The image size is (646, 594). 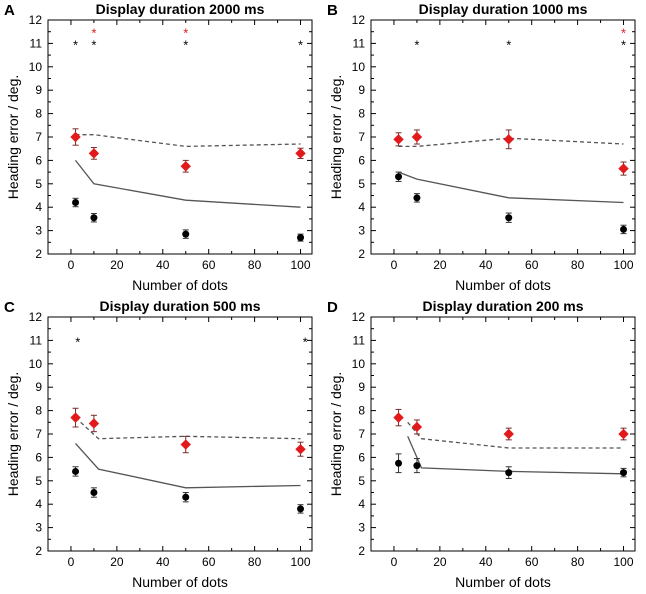 What do you see at coordinates (179, 306) in the screenshot?
I see `chart-title: Display duration 500 ms` at bounding box center [179, 306].